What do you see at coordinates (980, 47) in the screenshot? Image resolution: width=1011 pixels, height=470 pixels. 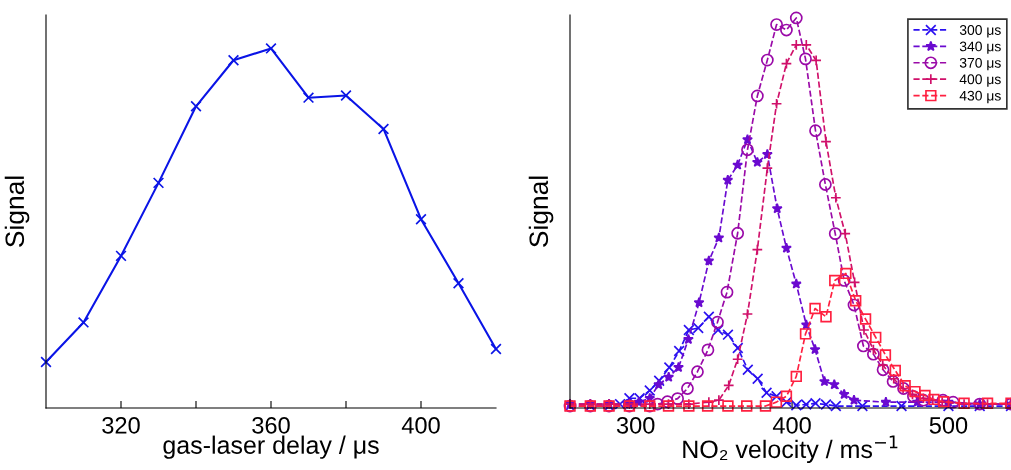 I see `legend-label: 340 μs` at bounding box center [980, 47].